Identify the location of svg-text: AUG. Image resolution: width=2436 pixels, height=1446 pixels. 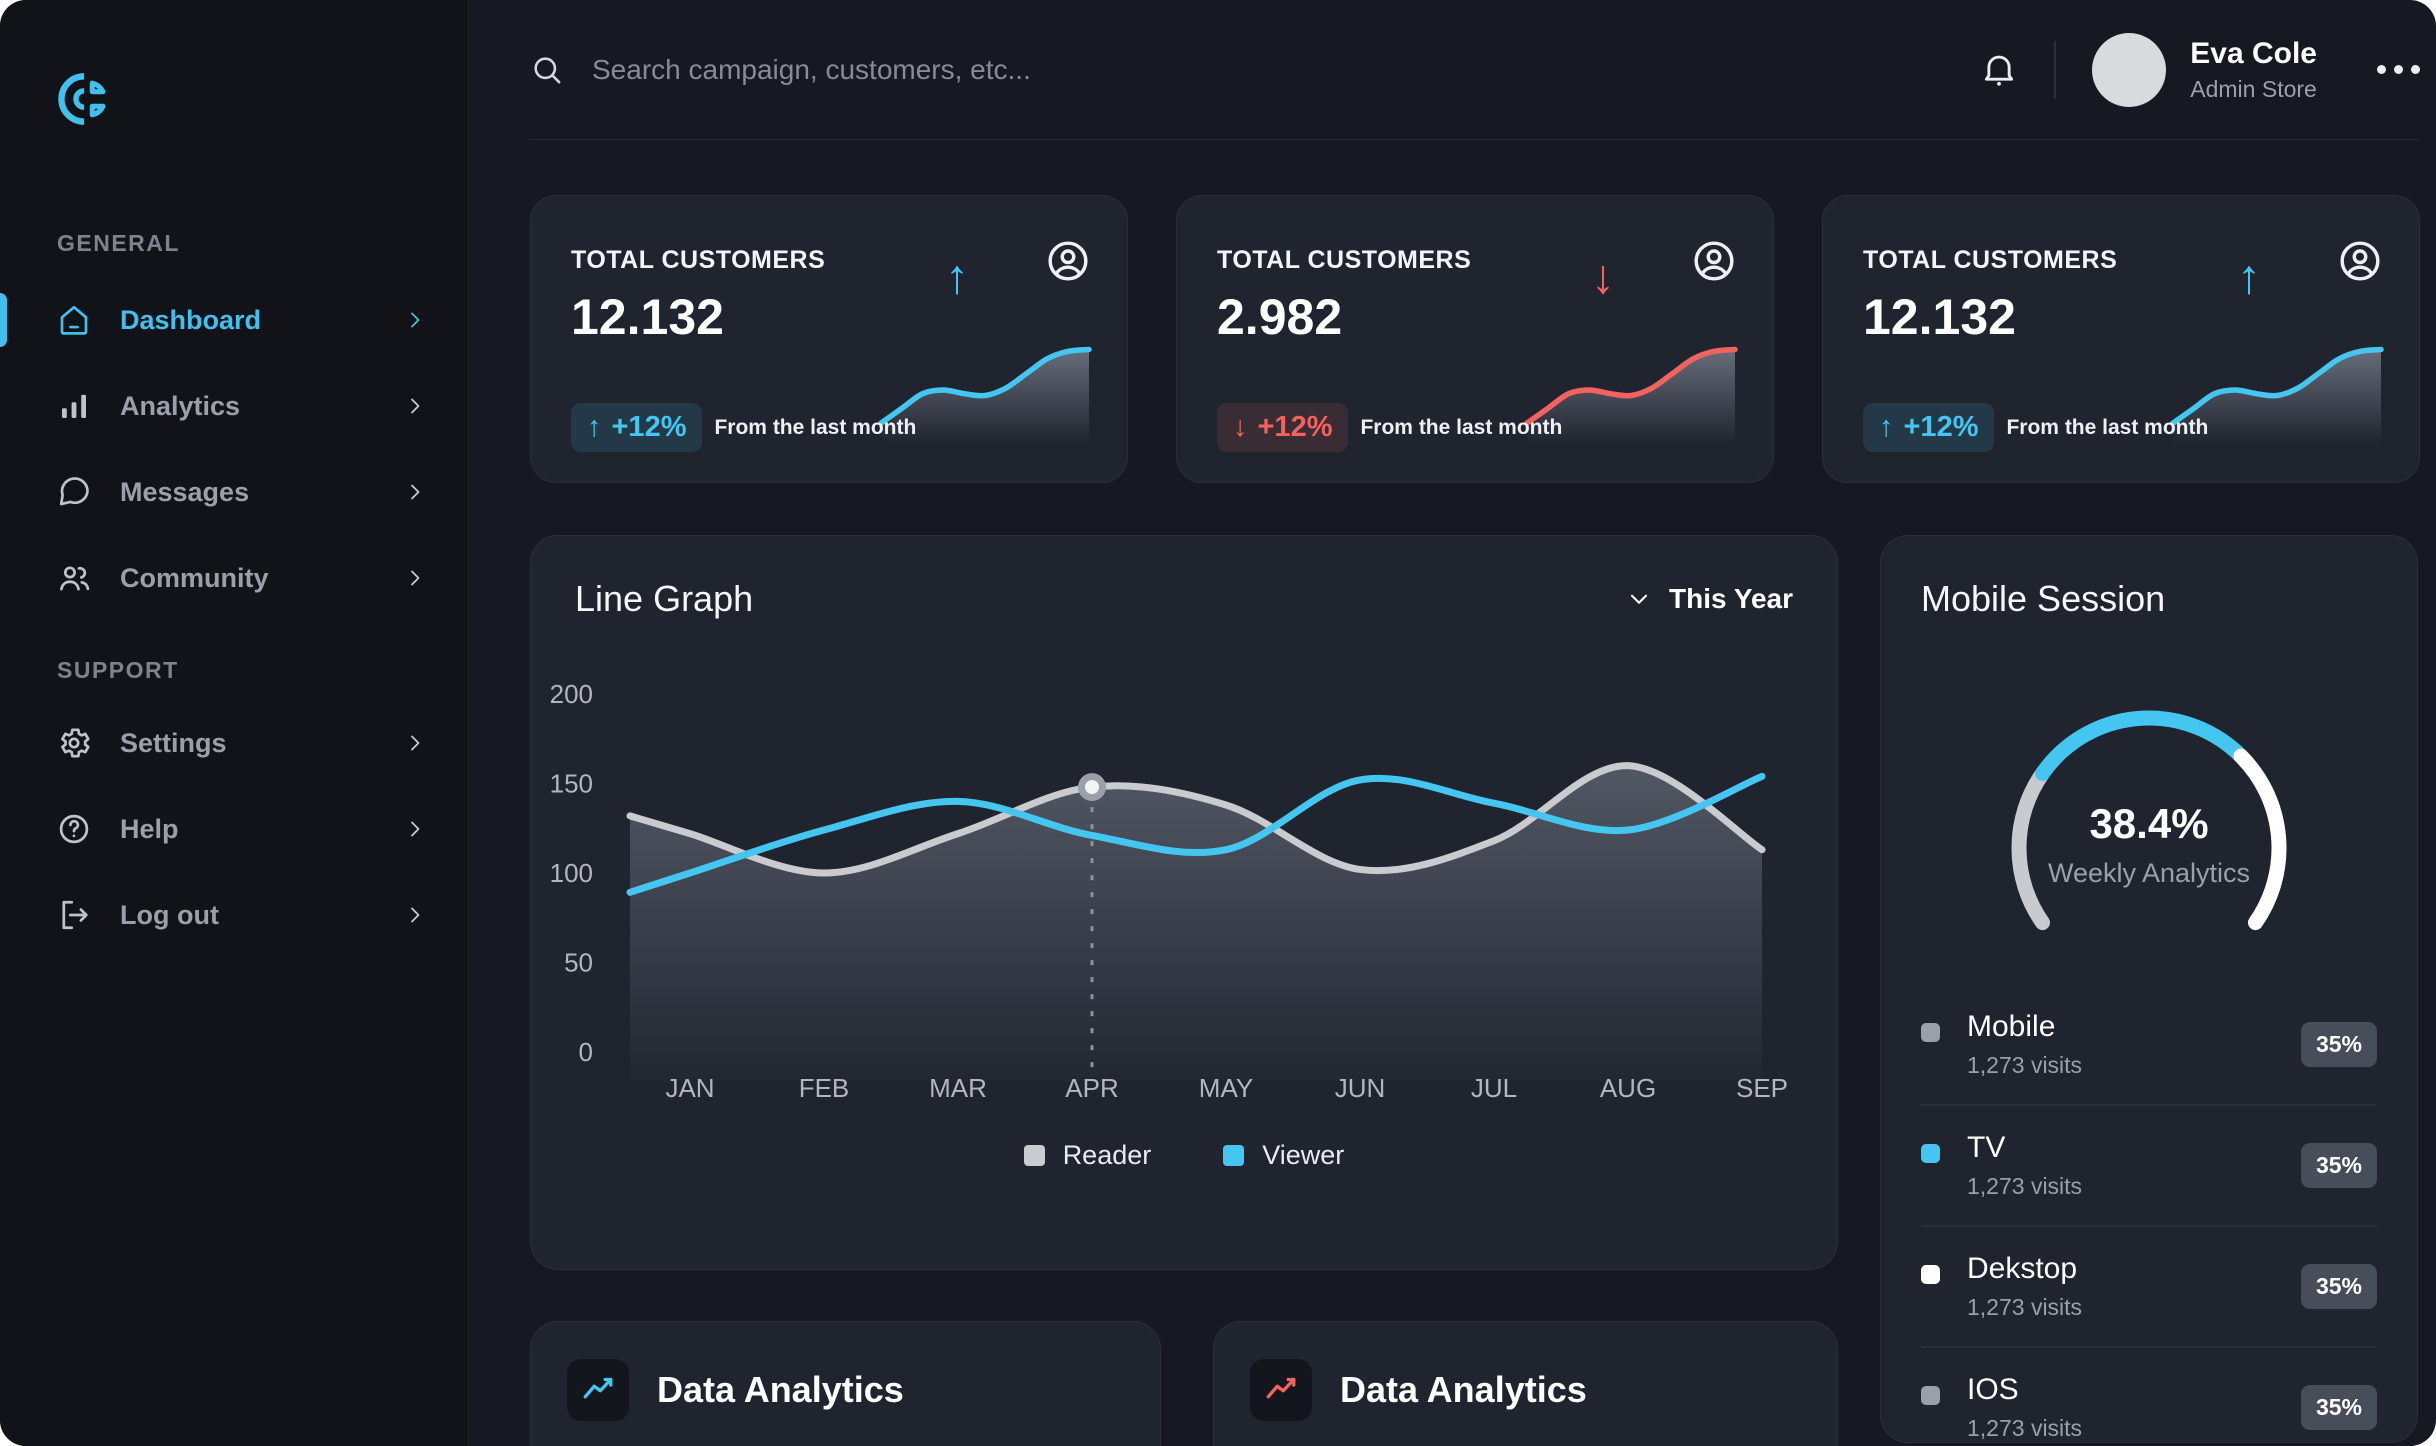
(1628, 1088).